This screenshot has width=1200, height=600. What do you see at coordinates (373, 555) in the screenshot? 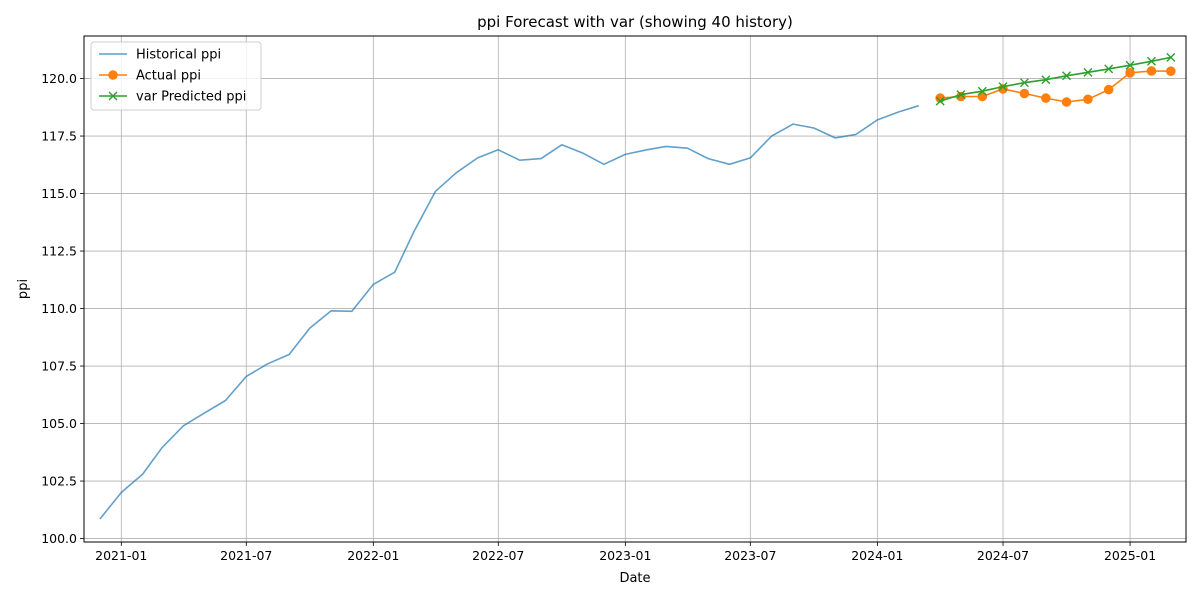
I see `x-tick-label: 2022-01` at bounding box center [373, 555].